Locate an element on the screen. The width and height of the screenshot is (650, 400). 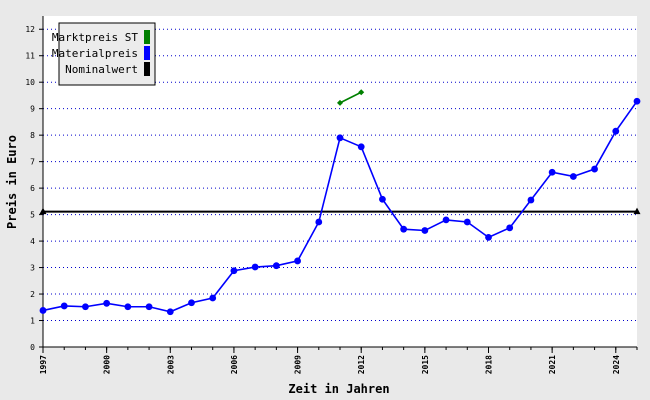
y-tick-label: 5 is located at coordinates (32, 215).